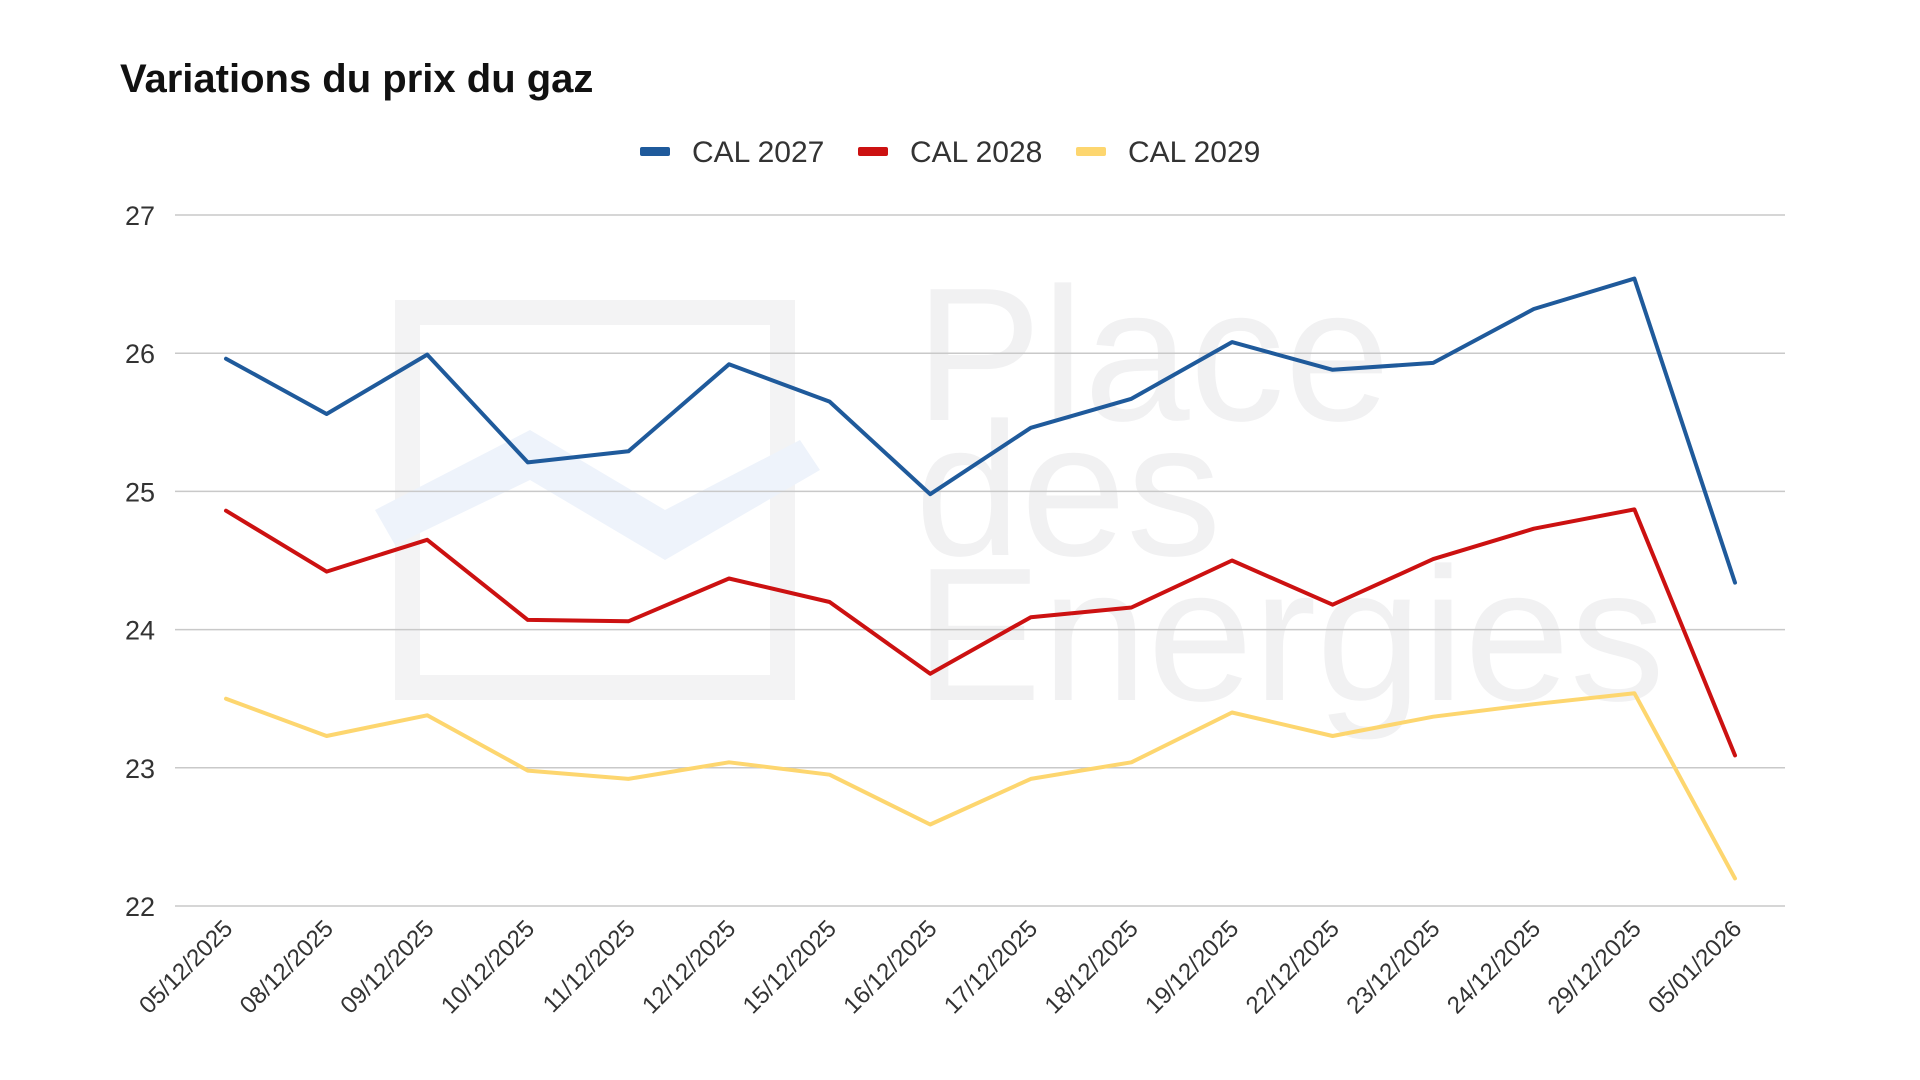  Describe the element at coordinates (655, 151) in the screenshot. I see `legend-swatch-cal-2027` at that location.